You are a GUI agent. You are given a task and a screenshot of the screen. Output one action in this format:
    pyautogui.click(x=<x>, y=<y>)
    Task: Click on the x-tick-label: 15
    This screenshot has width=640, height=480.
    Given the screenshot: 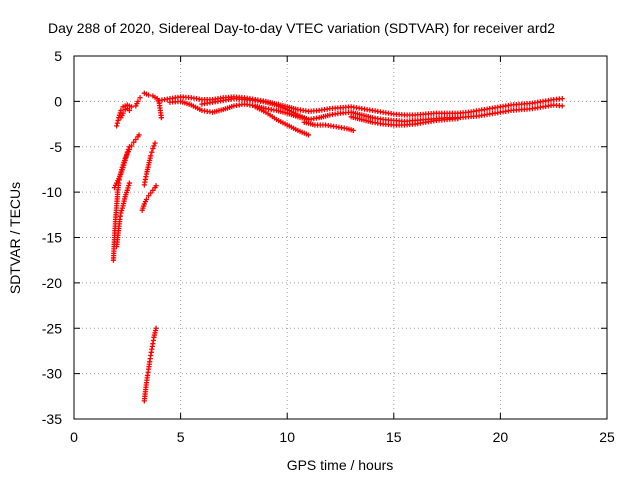 What is the action you would take?
    pyautogui.click(x=394, y=437)
    